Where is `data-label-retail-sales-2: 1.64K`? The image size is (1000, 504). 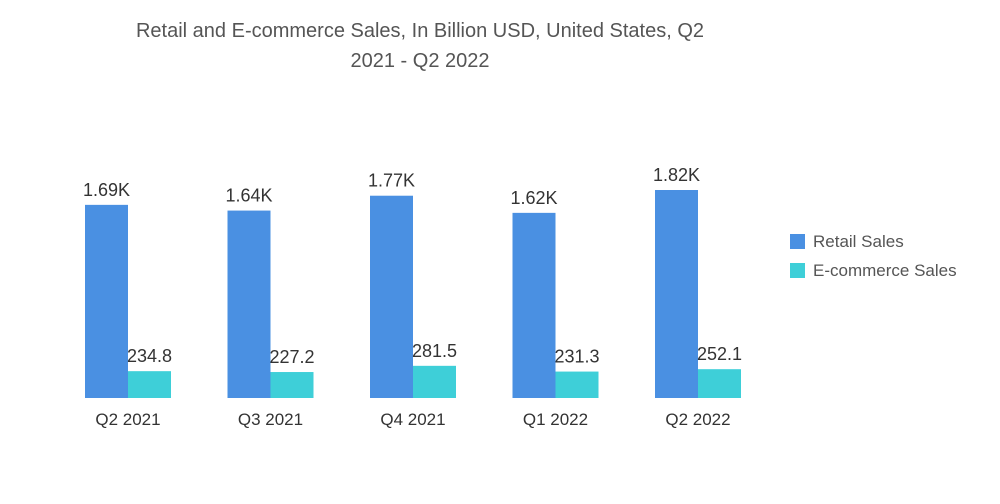
data-label-retail-sales-2: 1.64K is located at coordinates (248, 196).